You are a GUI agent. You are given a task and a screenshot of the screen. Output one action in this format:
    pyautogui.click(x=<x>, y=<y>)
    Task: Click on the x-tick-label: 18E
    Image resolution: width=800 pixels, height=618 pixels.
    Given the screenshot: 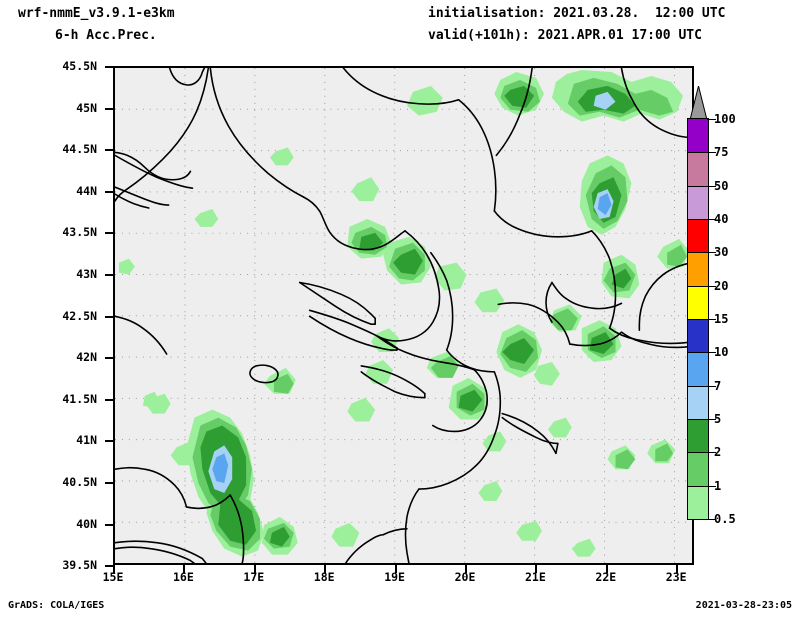 What is the action you would take?
    pyautogui.click(x=324, y=577)
    